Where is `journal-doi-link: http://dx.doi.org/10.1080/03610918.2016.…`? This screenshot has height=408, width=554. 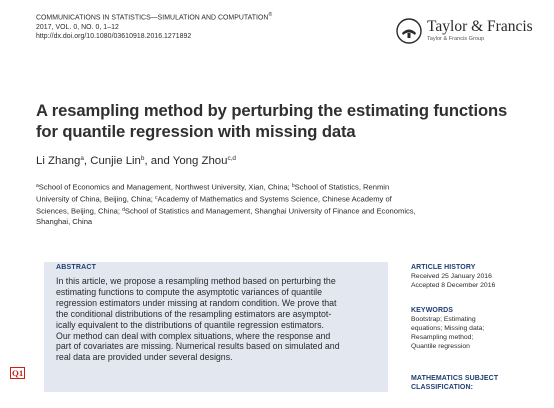
journal-doi-link: http://dx.doi.org/10.1080/03610918.2016.… is located at coordinates (114, 37).